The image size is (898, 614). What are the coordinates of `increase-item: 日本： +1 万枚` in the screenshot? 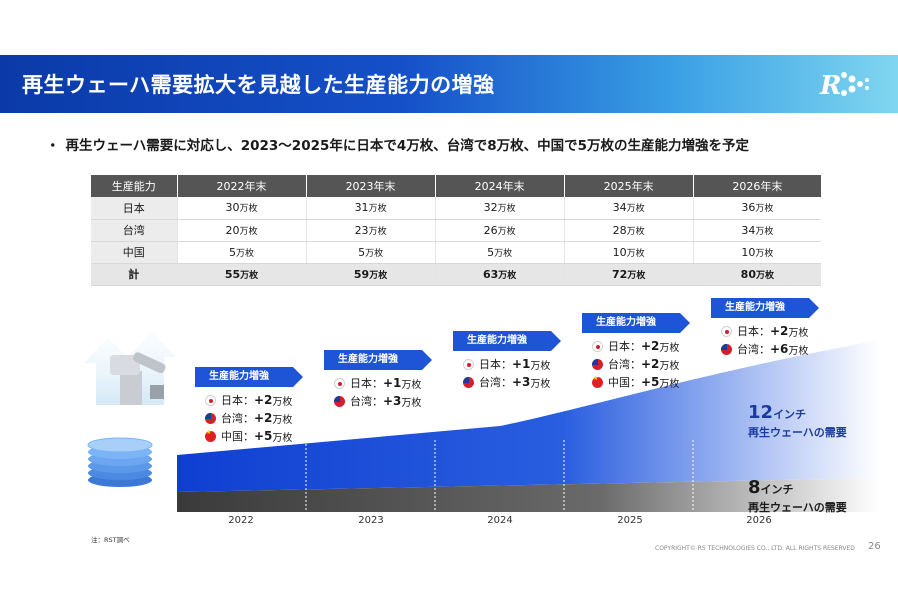 It's located at (382, 383).